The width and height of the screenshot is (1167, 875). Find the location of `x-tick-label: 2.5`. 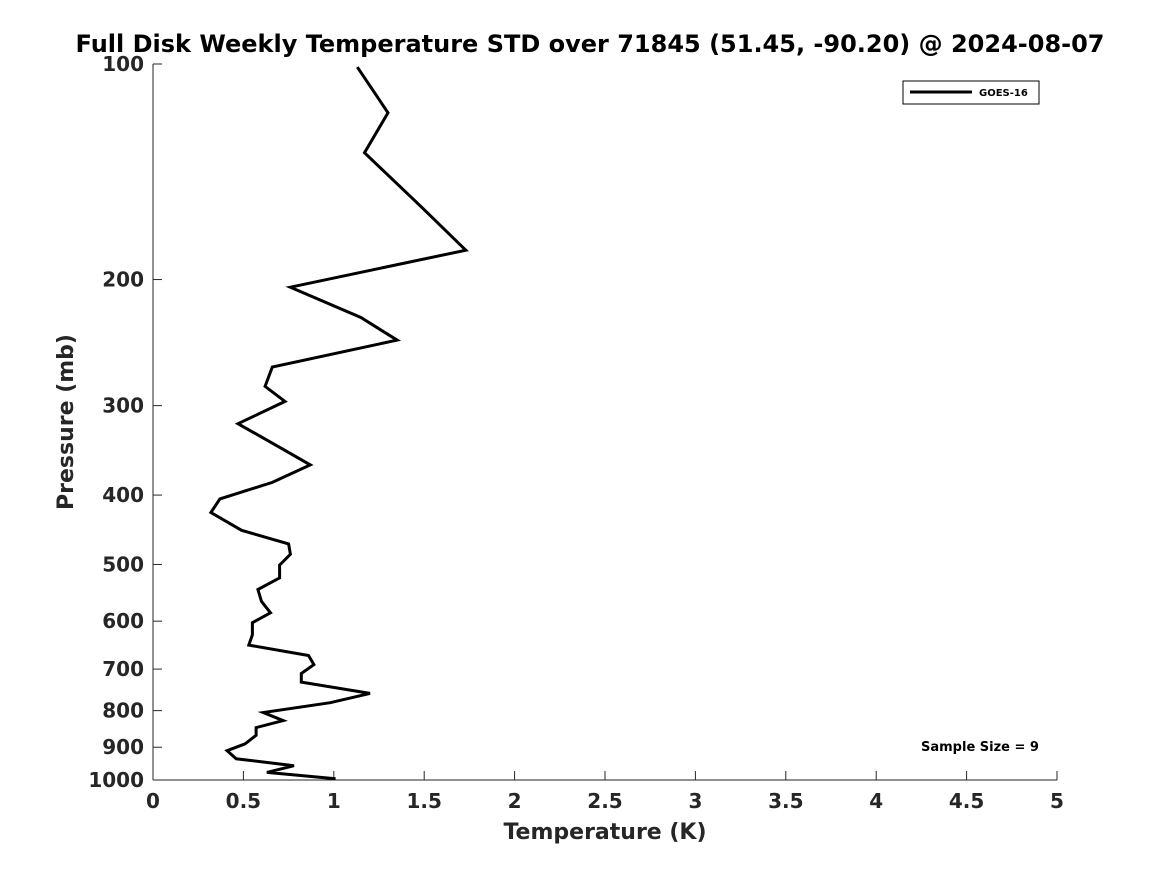

x-tick-label: 2.5 is located at coordinates (604, 801).